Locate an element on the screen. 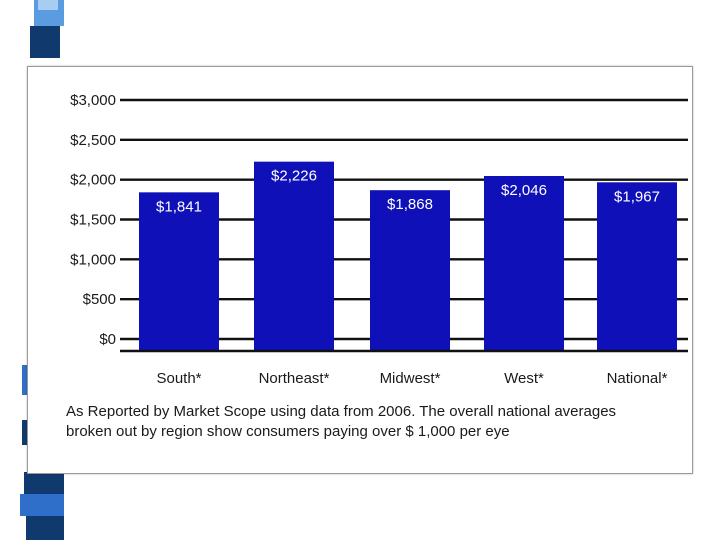 The height and width of the screenshot is (540, 720). y-tick-label: $2,000 is located at coordinates (93, 180).